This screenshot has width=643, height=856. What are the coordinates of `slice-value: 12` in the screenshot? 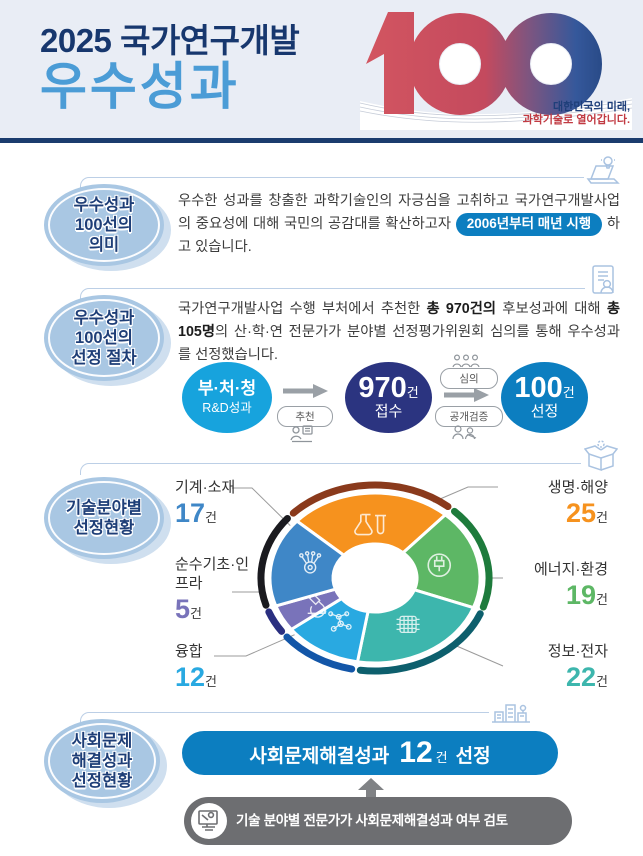 It's located at (190, 676).